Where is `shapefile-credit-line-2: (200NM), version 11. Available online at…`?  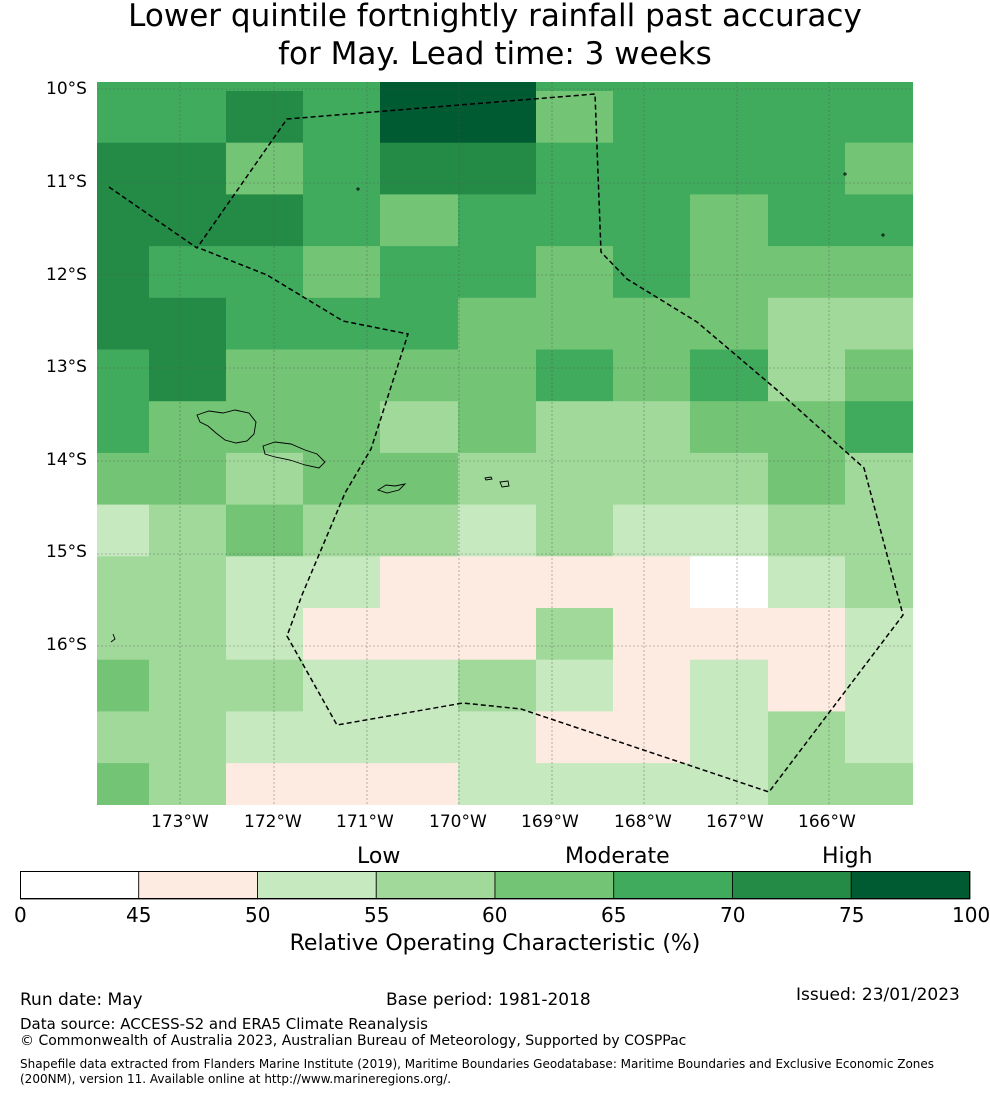 shapefile-credit-line-2: (200NM), version 11. Available online at… is located at coordinates (236, 1079).